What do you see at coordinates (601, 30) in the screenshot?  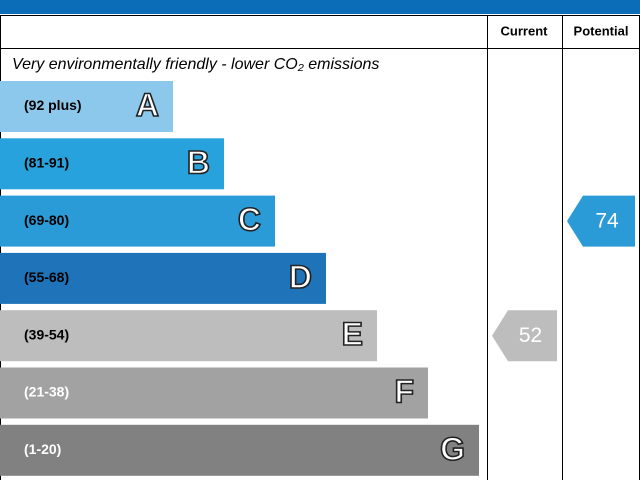 I see `column-header: Potential` at bounding box center [601, 30].